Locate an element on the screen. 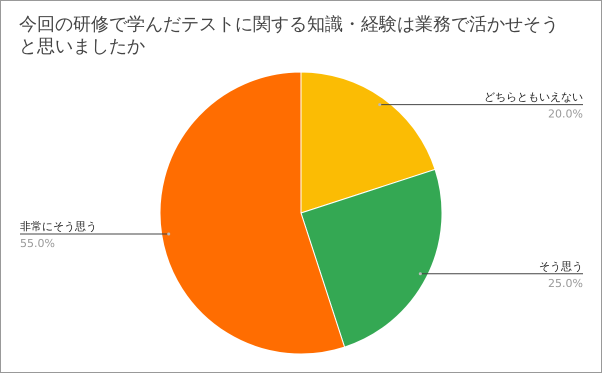 This screenshot has height=373, width=602. title: 今回の研修で学んだテストに関する知識・経験は業務で活かせそうと思いましたか is located at coordinates (289, 35).